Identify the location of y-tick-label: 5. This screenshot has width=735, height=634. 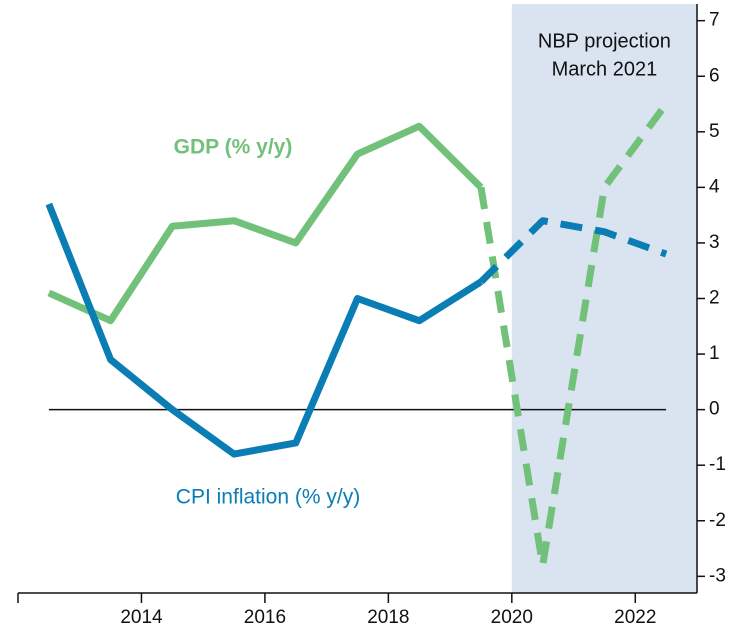
(714, 131).